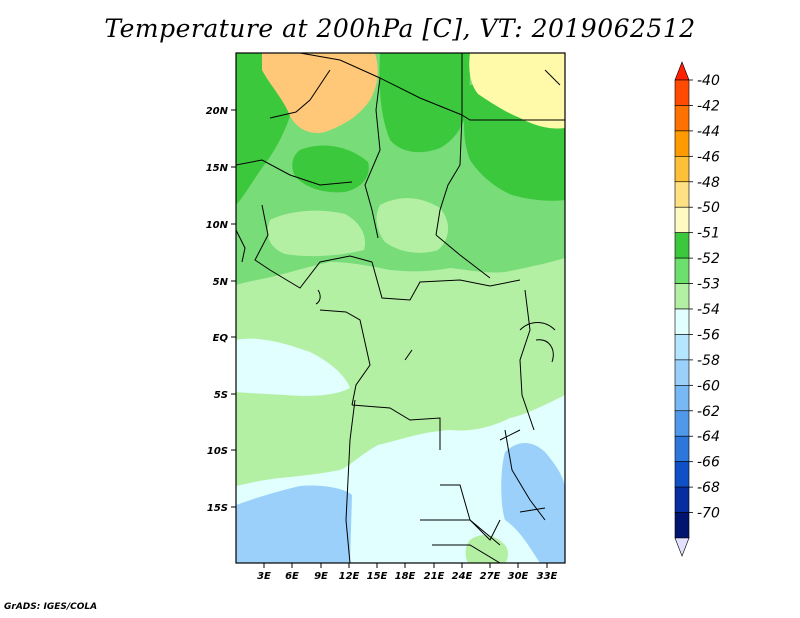 This screenshot has height=618, width=800. Describe the element at coordinates (349, 576) in the screenshot. I see `lon-label-12e: 12E` at that location.